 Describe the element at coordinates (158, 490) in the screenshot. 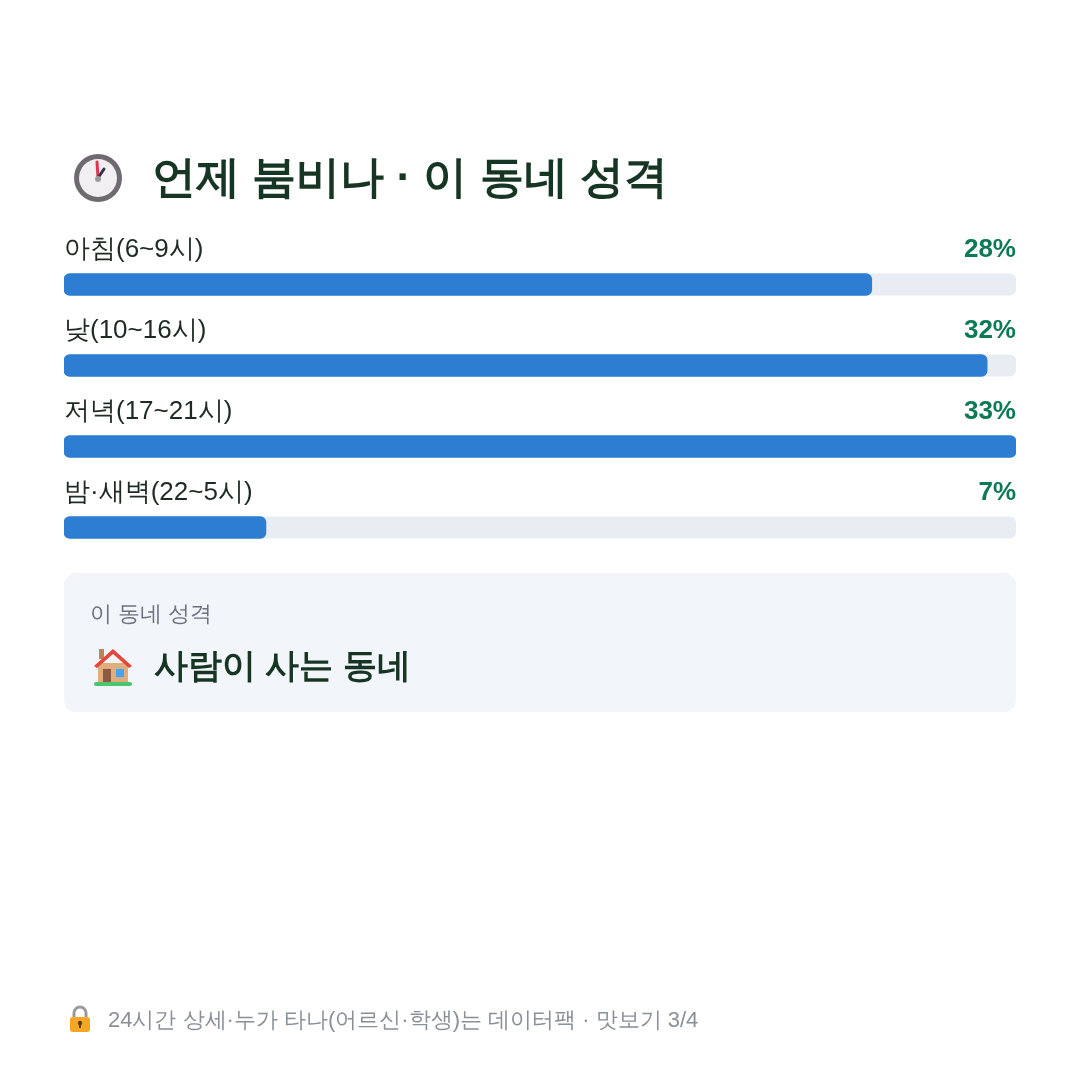

I see `y-tick-label: 밤·새벽(22~5시)` at that location.